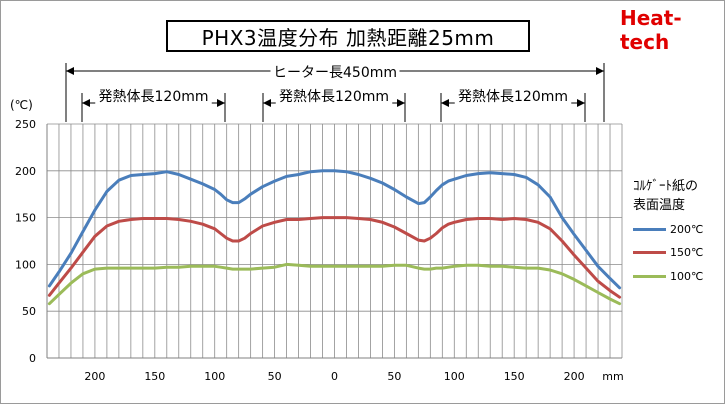 The image size is (725, 404). Describe the element at coordinates (600, 71) in the screenshot. I see `heater-length-arrow-right` at that location.